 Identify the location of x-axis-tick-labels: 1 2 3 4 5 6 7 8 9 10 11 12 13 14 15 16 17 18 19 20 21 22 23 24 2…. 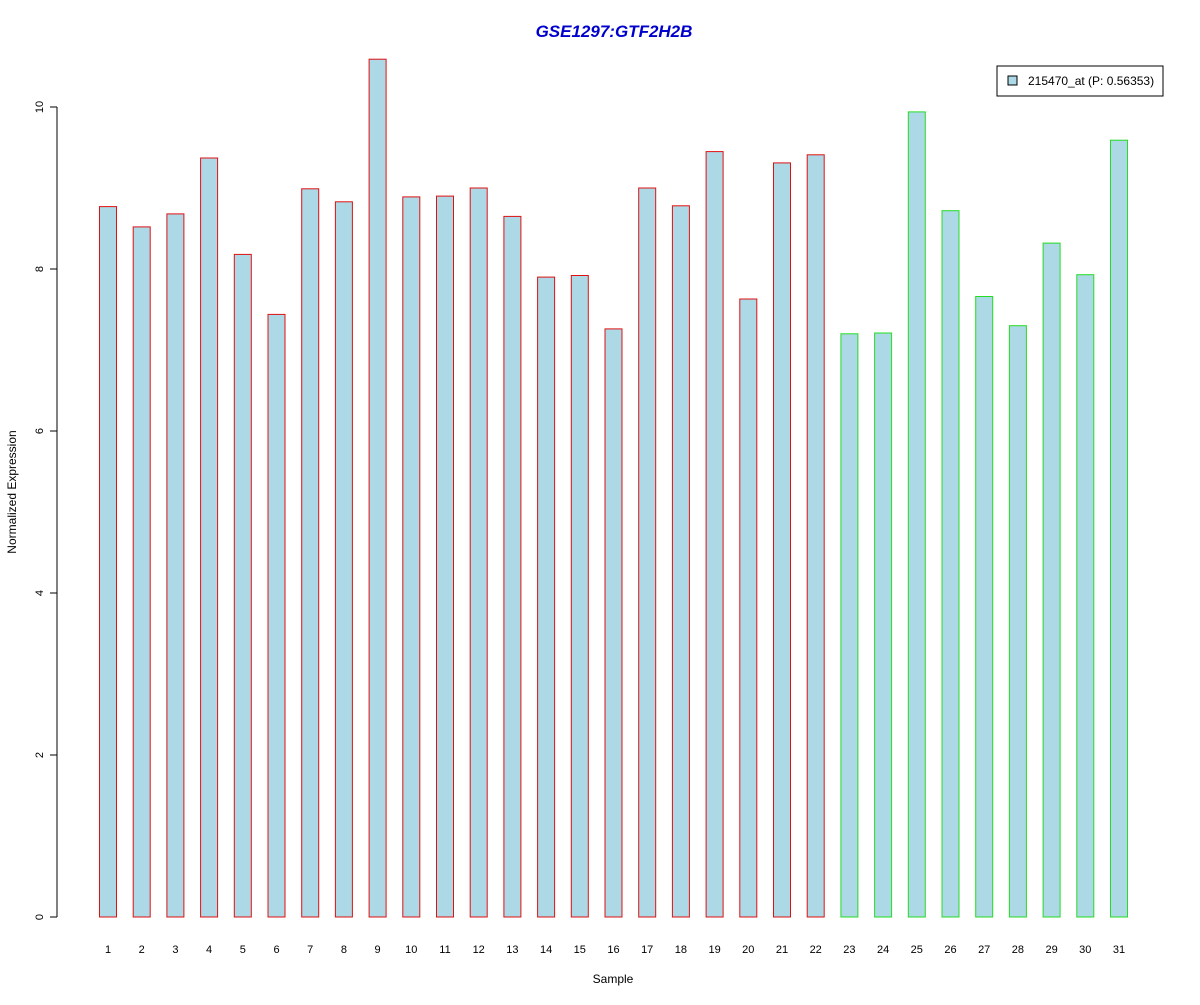
(615, 950).